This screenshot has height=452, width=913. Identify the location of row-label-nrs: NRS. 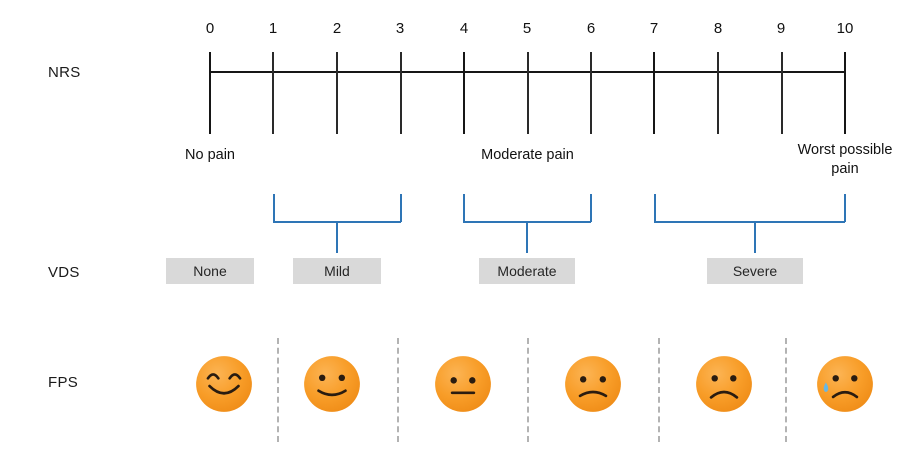
(64, 72).